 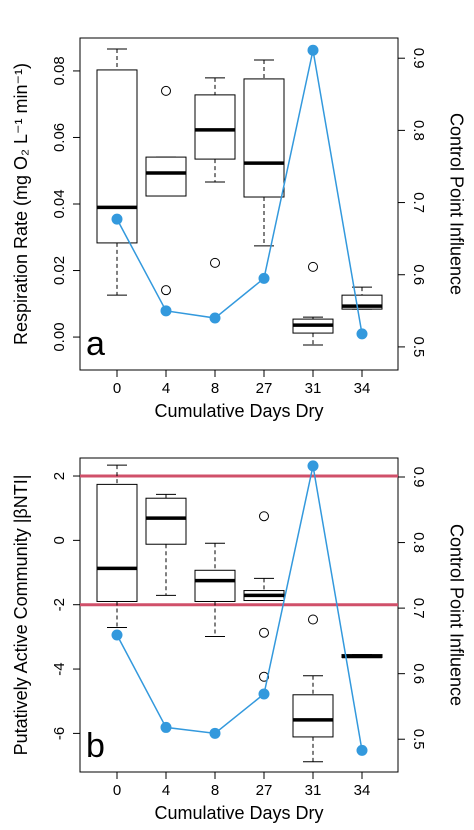 I want to click on panel-label: b, so click(x=95, y=746).